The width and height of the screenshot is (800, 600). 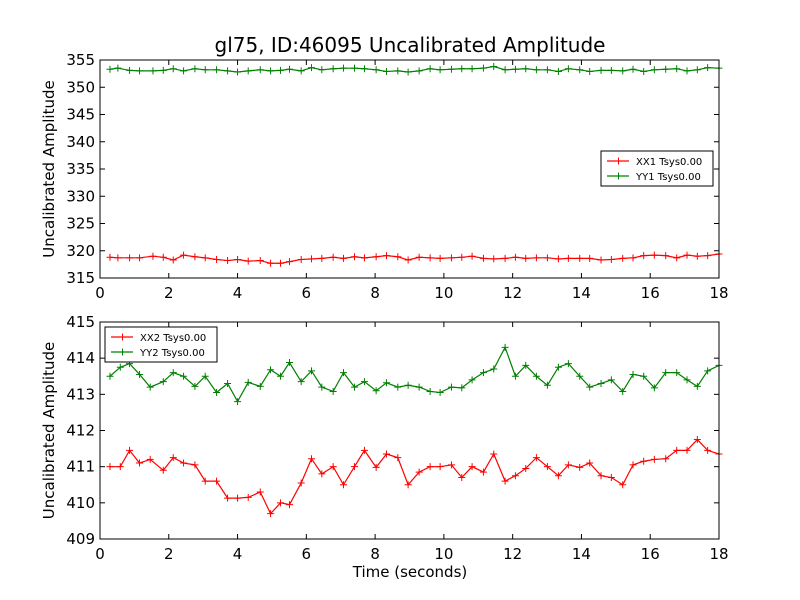 I want to click on y-tick-label: 410, so click(x=80, y=503).